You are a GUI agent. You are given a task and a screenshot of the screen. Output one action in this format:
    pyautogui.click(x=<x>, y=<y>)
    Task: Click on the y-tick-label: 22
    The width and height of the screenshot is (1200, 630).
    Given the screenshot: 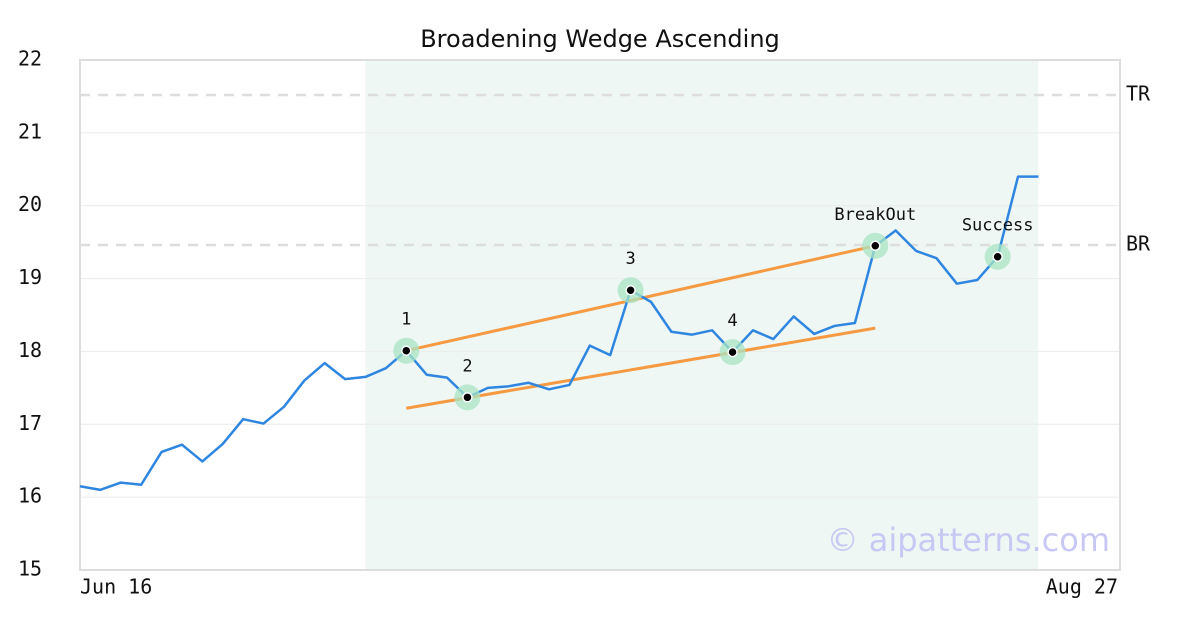 What is the action you would take?
    pyautogui.click(x=30, y=59)
    